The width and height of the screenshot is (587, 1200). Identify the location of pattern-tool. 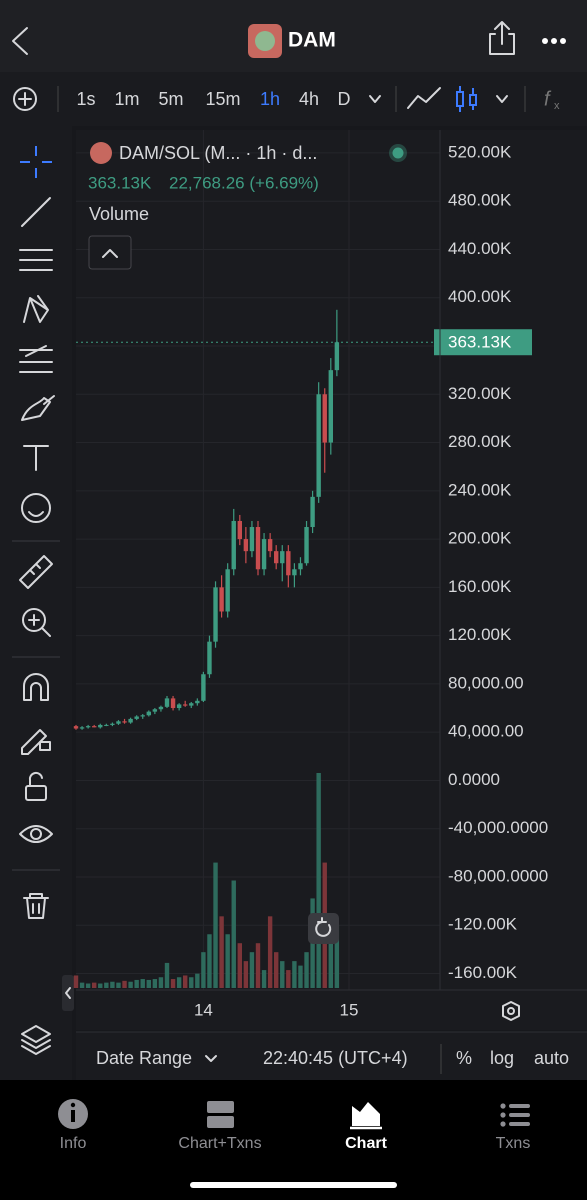
(36, 309).